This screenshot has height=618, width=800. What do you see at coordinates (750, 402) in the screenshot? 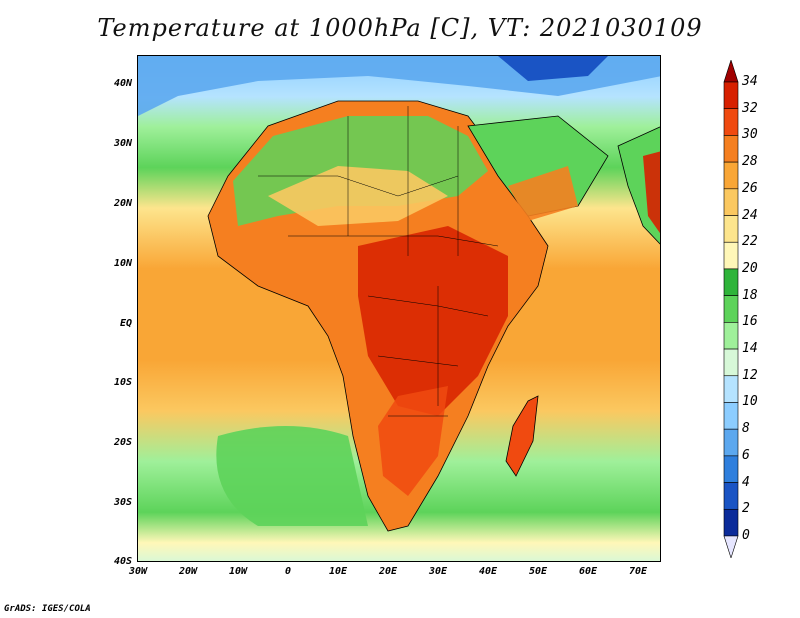
I see `colorbar-tick-label: 10` at bounding box center [750, 402].